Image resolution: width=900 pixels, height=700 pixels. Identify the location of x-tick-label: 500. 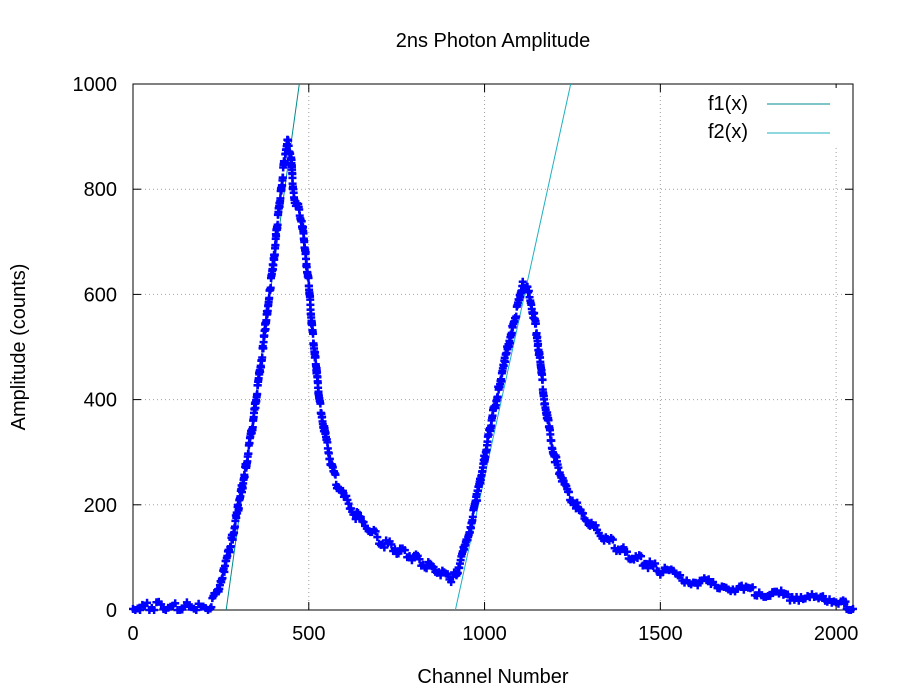
(308, 634).